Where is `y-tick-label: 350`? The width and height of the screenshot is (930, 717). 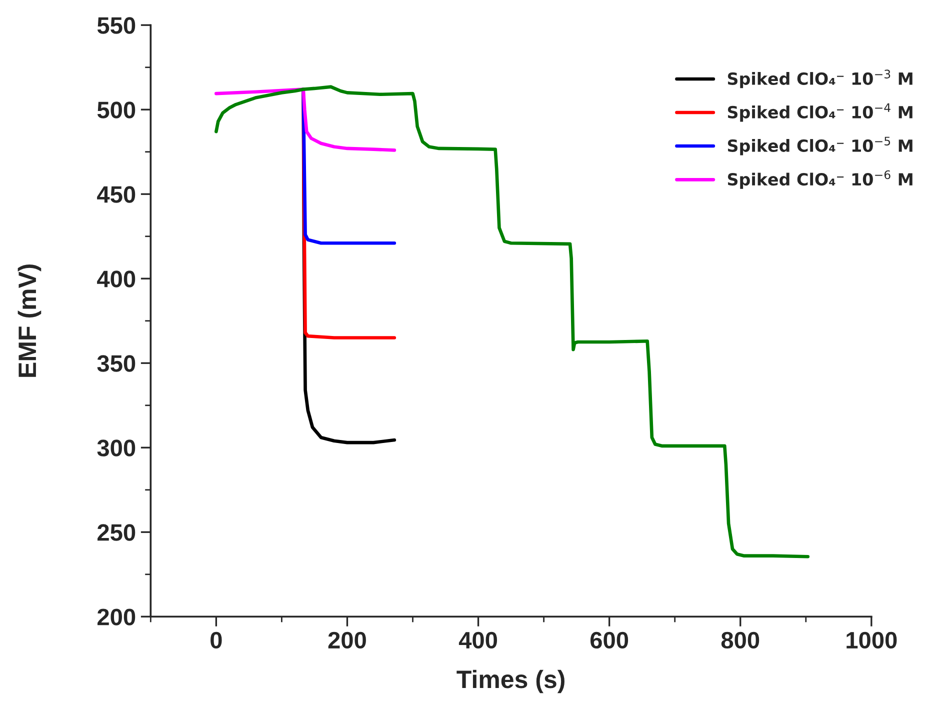
y-tick-label: 350 is located at coordinates (116, 363).